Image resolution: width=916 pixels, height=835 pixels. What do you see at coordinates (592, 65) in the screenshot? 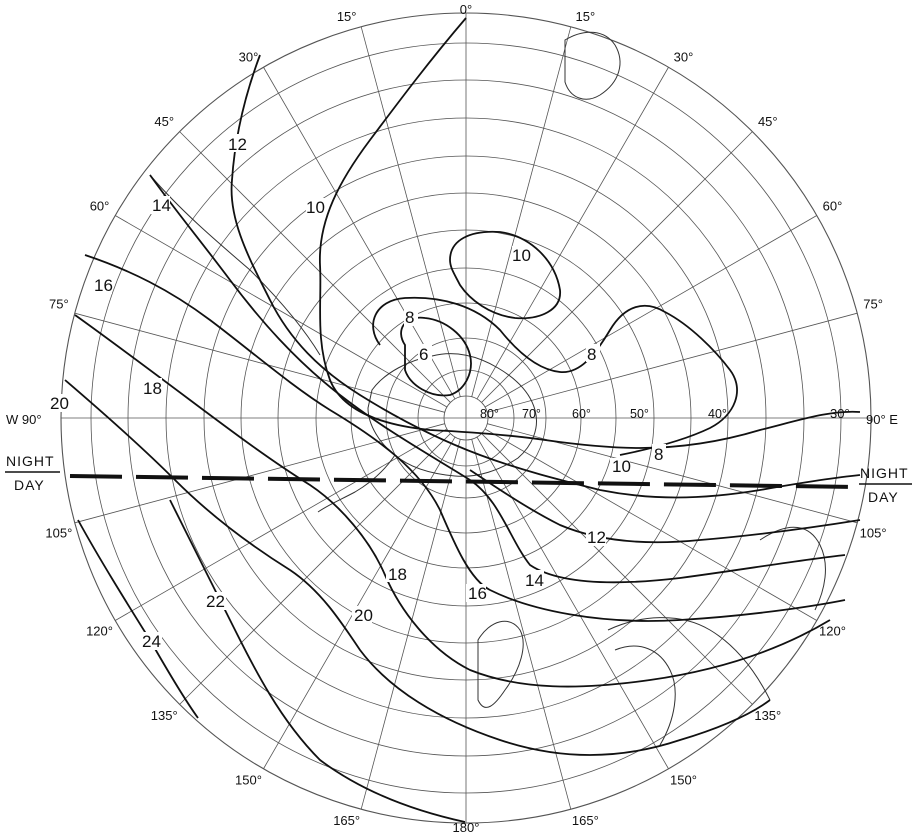
I see `island-upper-right` at bounding box center [592, 65].